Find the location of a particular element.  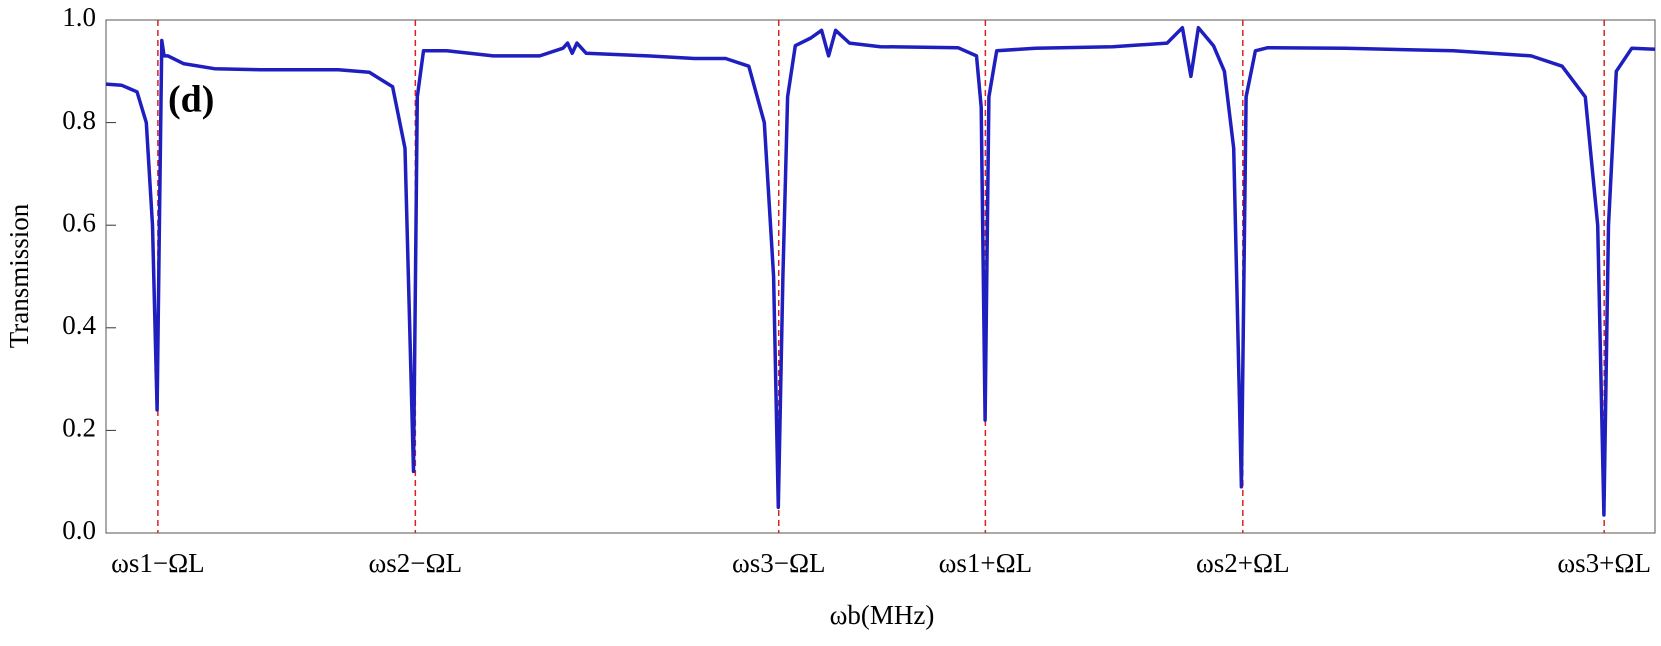

x-tick-label: ωs3−ΩL is located at coordinates (779, 563).